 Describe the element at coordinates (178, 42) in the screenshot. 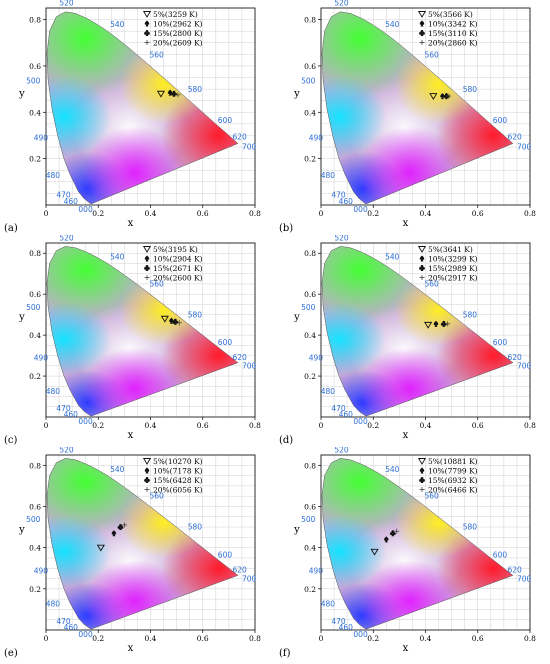

I see `legend-entry: 20%(2609 K)` at that location.